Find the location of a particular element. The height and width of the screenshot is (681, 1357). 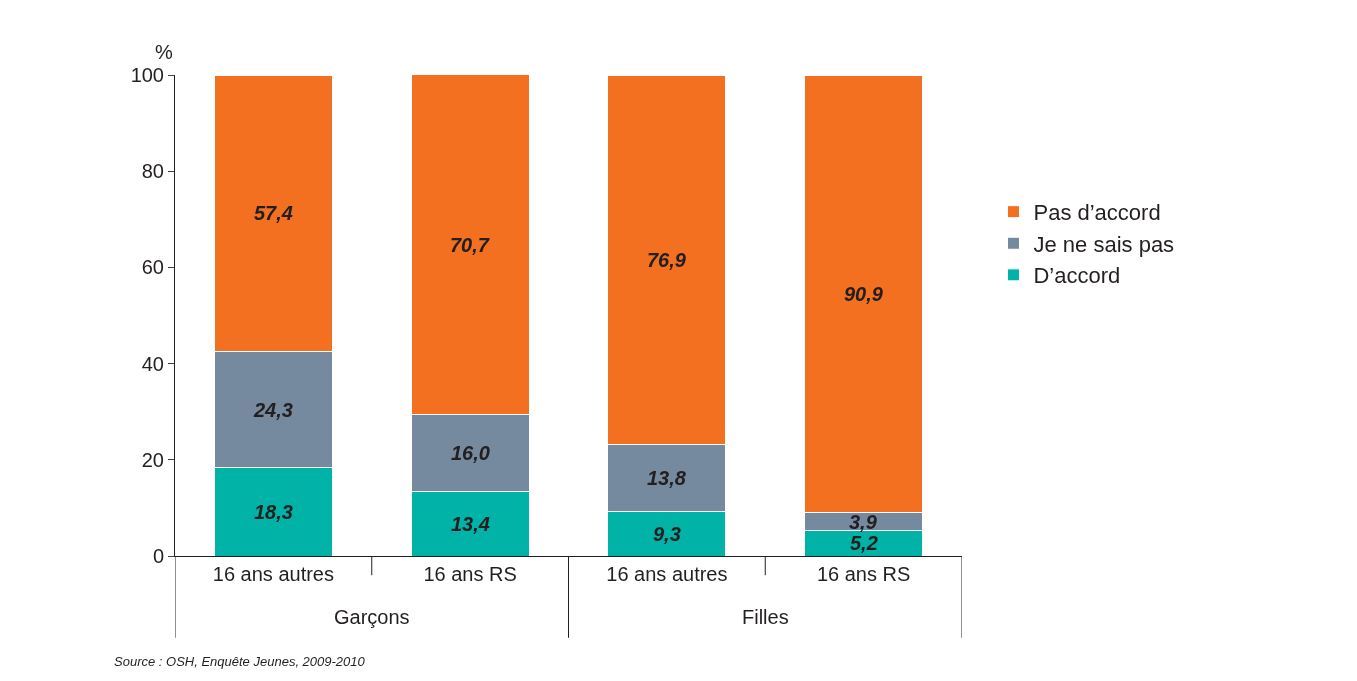

data-label: 18,3 is located at coordinates (273, 512).